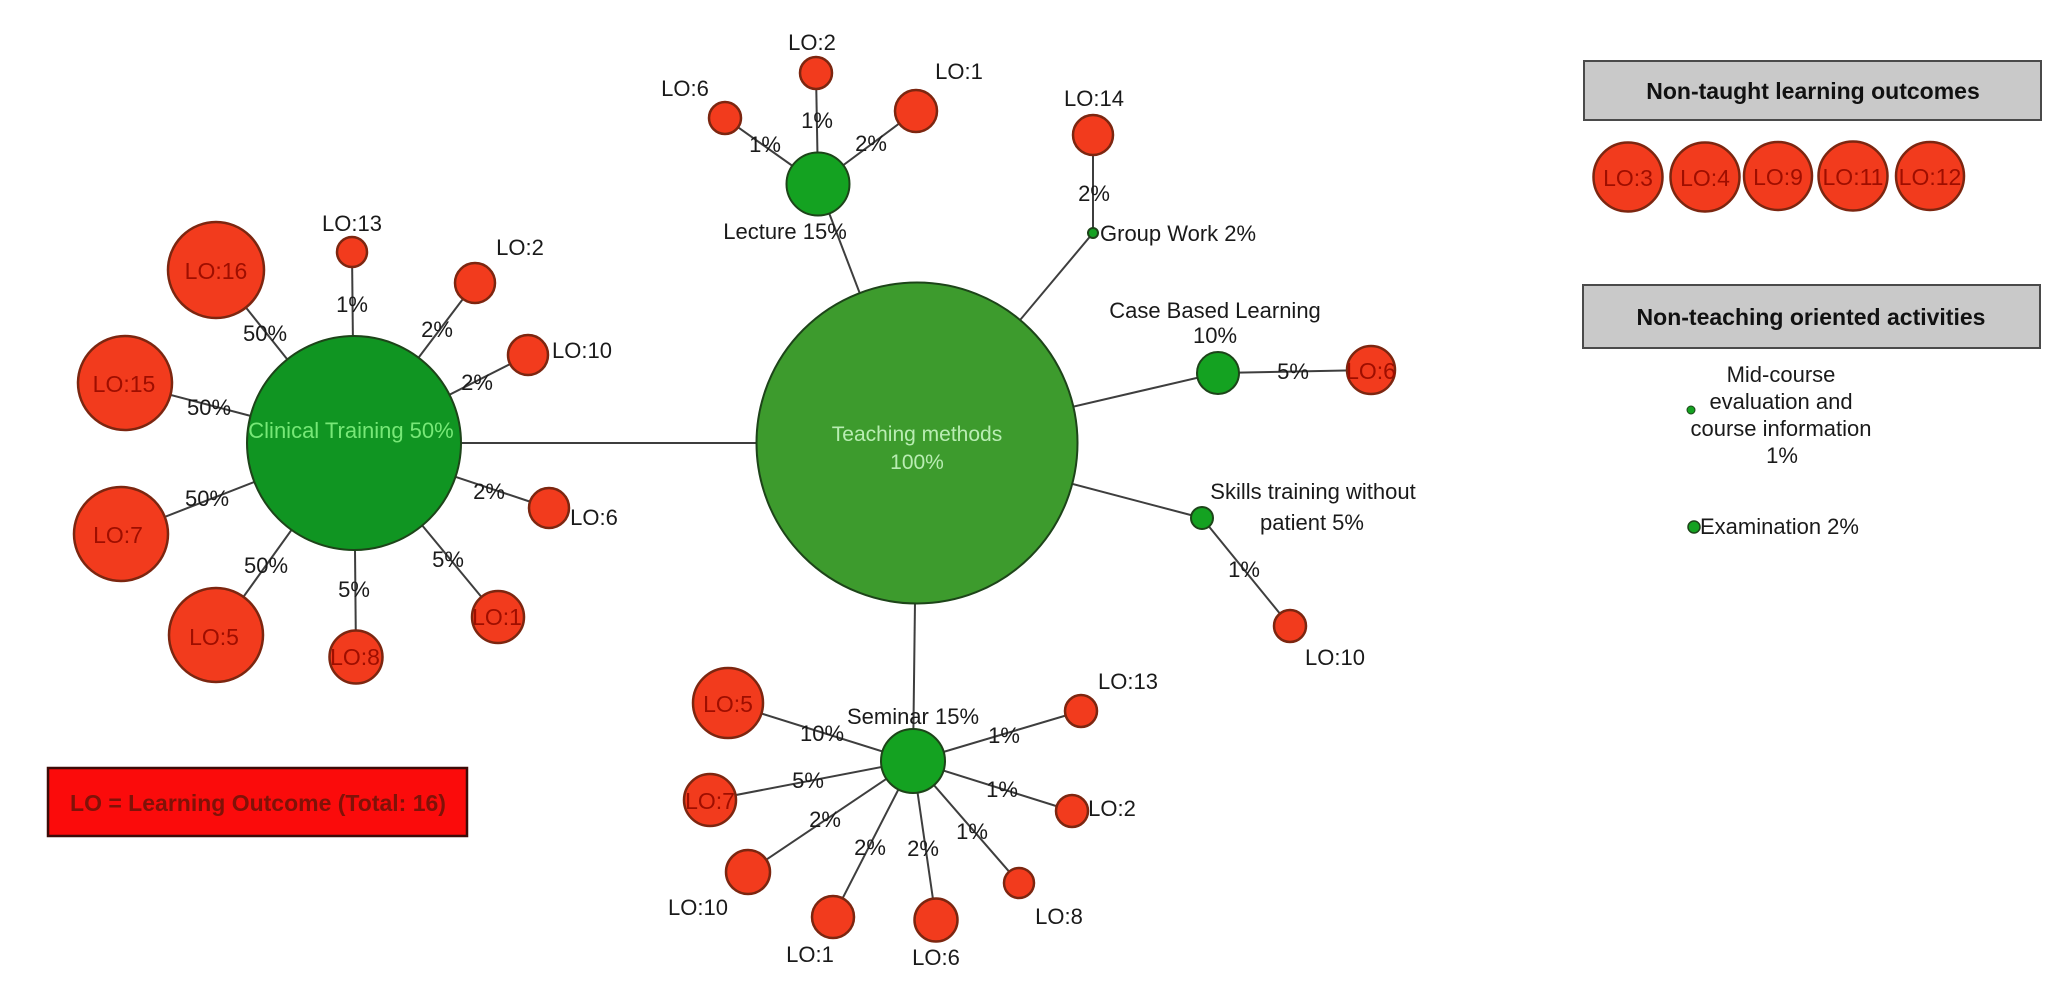 The width and height of the screenshot is (2059, 1001). What do you see at coordinates (258, 803) in the screenshot?
I see `svg-text:LO = Learning Outcome (Total:: LO = Learning Outcome (Total: 16)` at bounding box center [258, 803].